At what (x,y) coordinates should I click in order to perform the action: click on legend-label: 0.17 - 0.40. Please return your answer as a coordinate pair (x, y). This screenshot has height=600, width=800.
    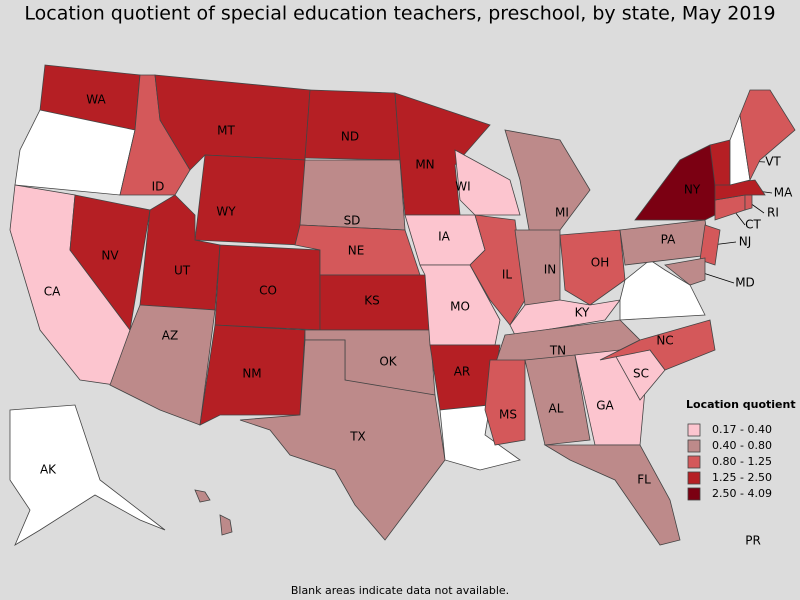
    Looking at the image, I should click on (742, 429).